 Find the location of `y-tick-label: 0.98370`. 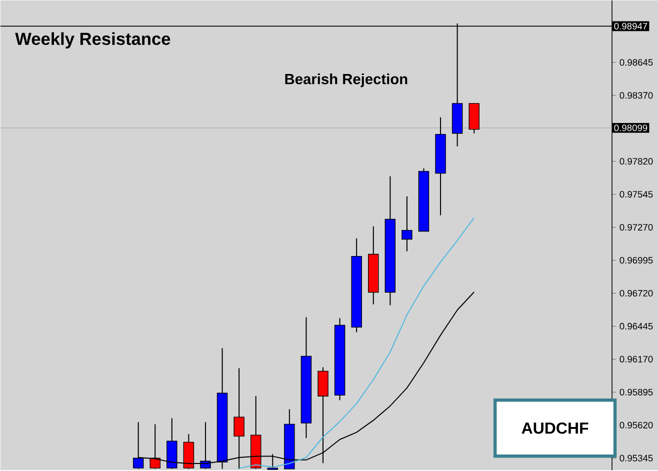

y-tick-label: 0.98370 is located at coordinates (636, 95).